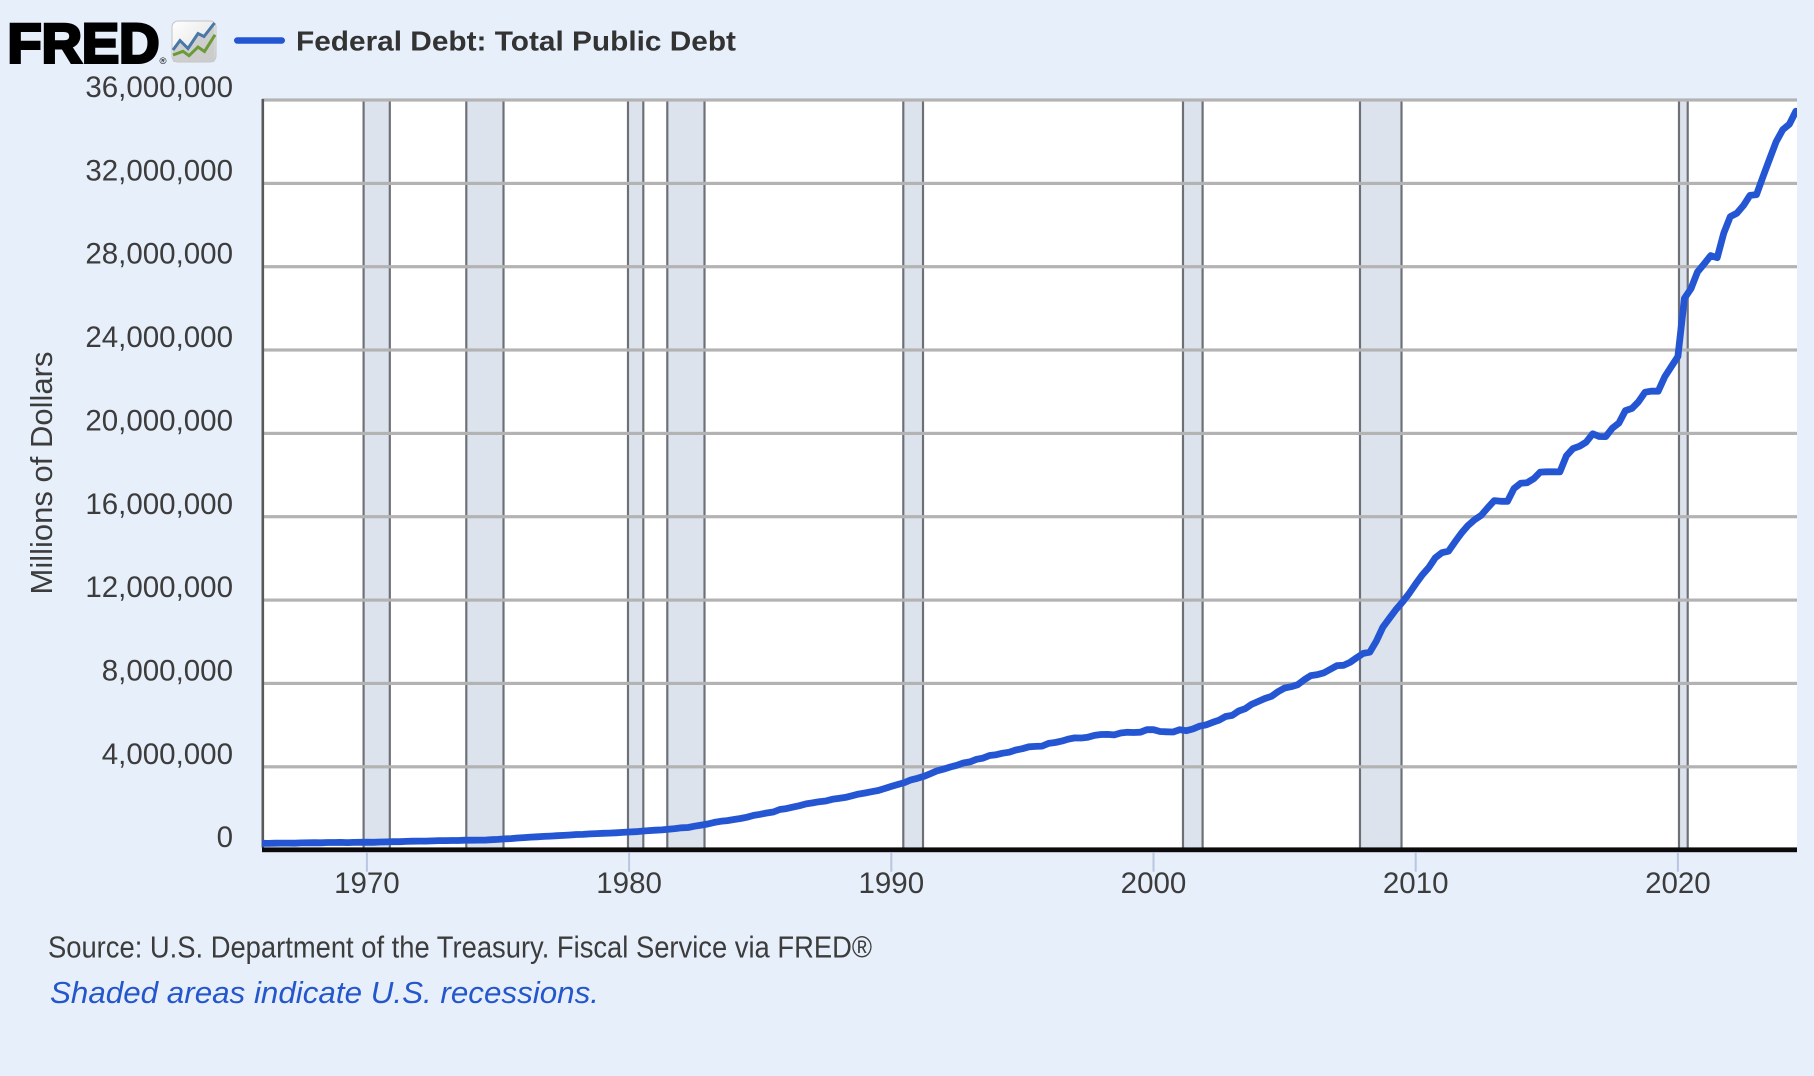 This screenshot has width=1814, height=1076. What do you see at coordinates (41, 473) in the screenshot?
I see `svg-text: Millions of Dollars` at bounding box center [41, 473].